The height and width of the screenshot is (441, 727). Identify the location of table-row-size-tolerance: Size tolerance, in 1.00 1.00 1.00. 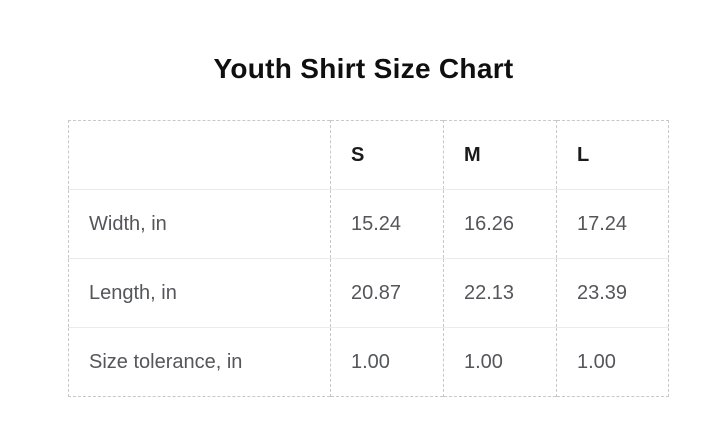
(368, 362).